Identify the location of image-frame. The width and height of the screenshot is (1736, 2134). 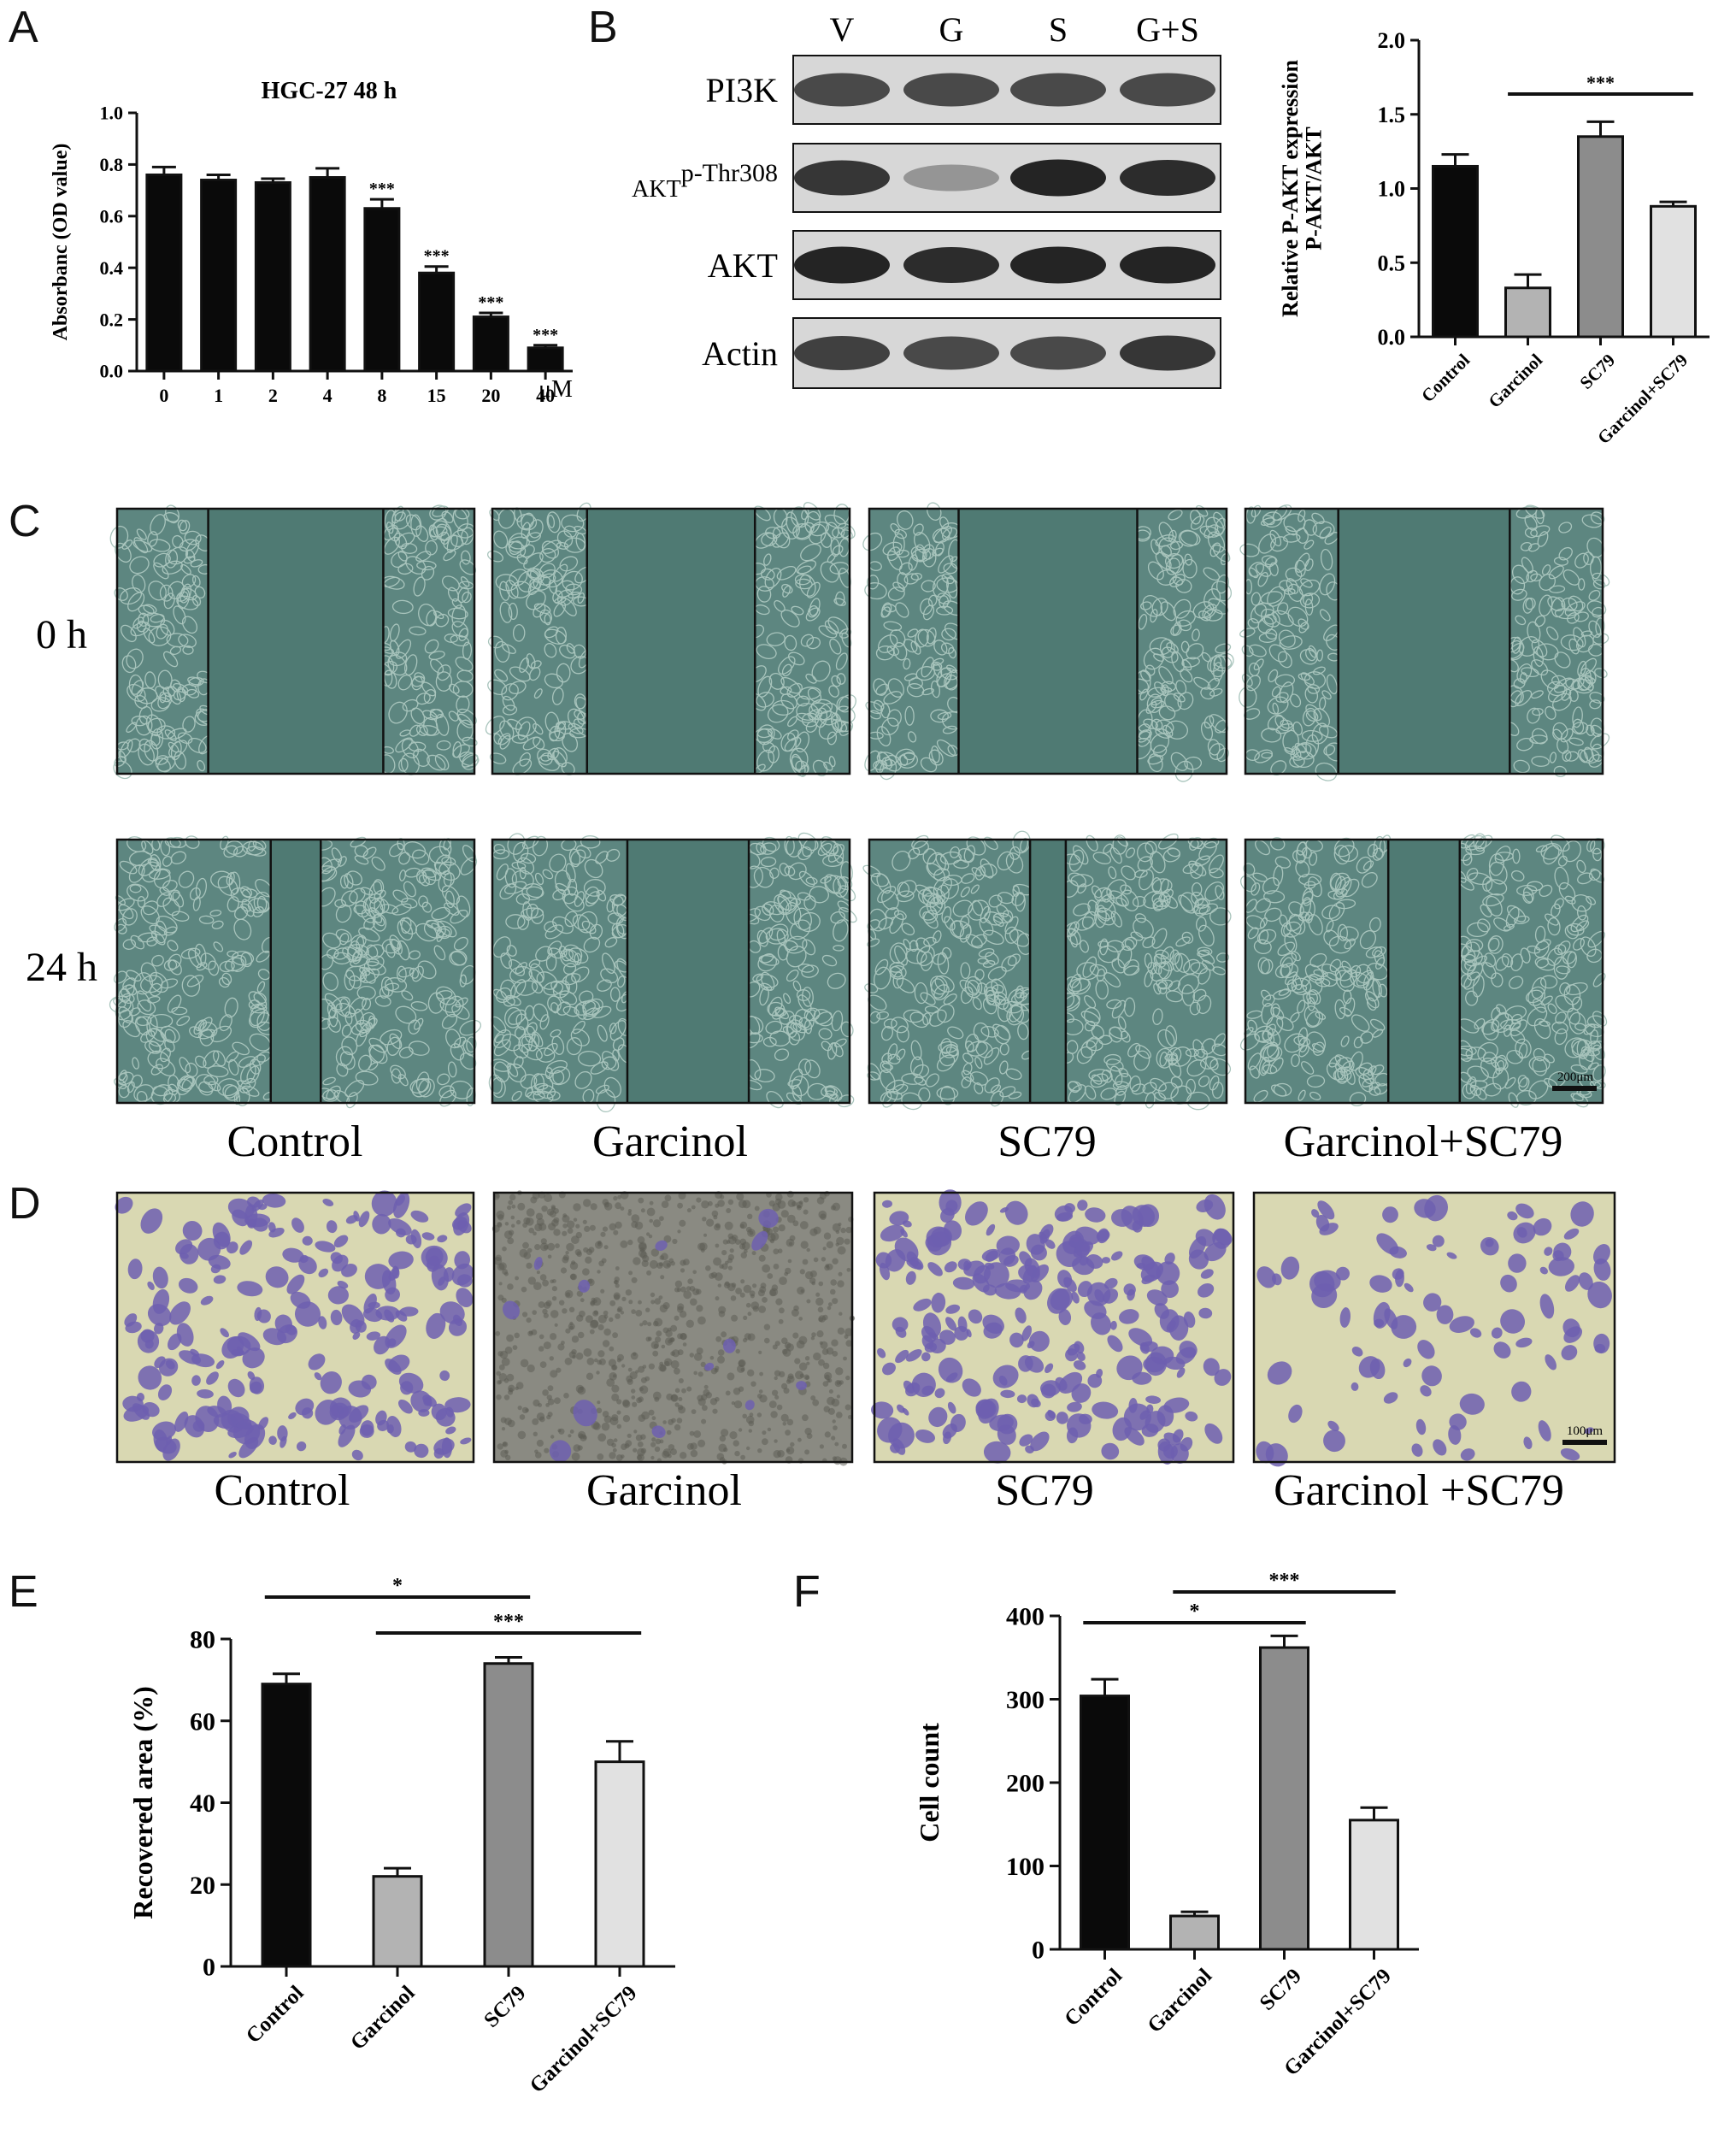
(673, 1327).